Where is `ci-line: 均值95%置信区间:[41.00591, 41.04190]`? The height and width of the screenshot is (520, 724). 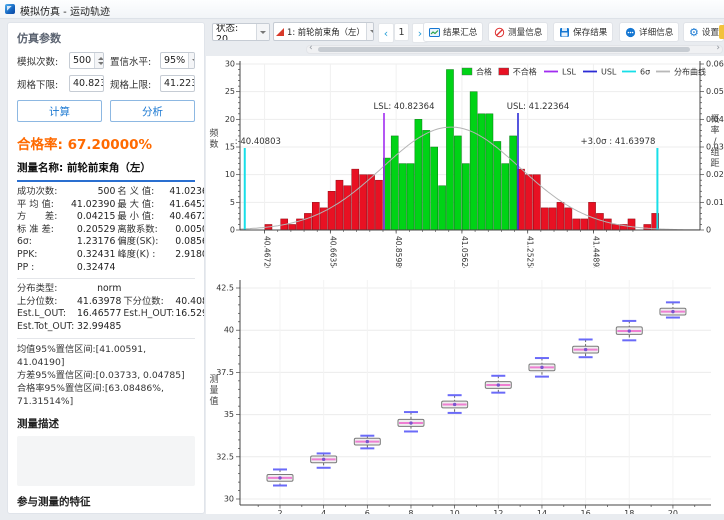
ci-line: 均值95%置信区间:[41.00591, 41.04190] is located at coordinates (81, 355).